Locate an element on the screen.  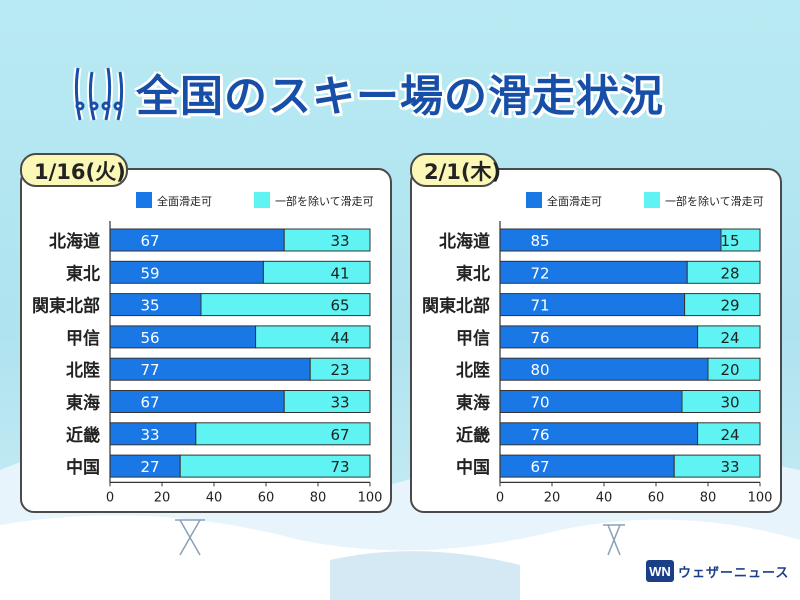
data-label-partial: 23 is located at coordinates (339, 370).